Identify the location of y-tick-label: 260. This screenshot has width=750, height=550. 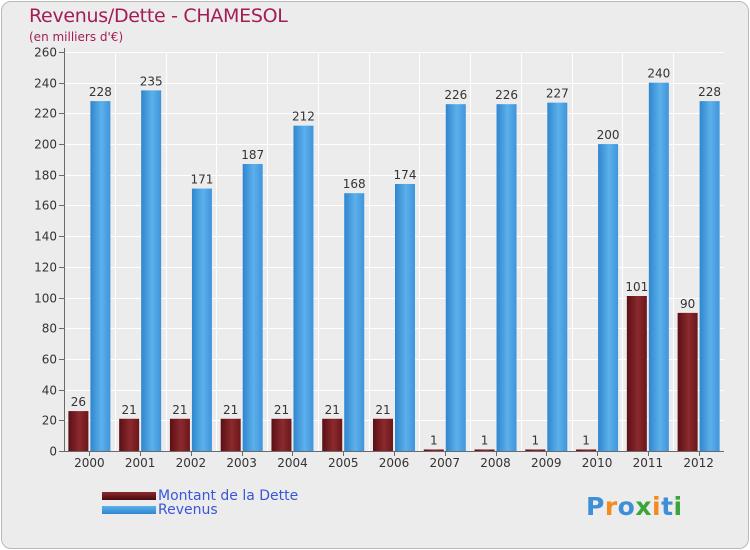
(45, 53).